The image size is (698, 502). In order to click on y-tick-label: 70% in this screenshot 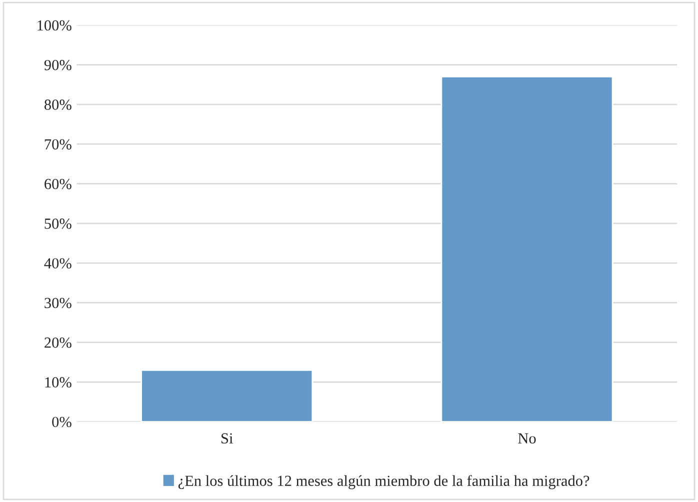, I will do `click(58, 144)`.